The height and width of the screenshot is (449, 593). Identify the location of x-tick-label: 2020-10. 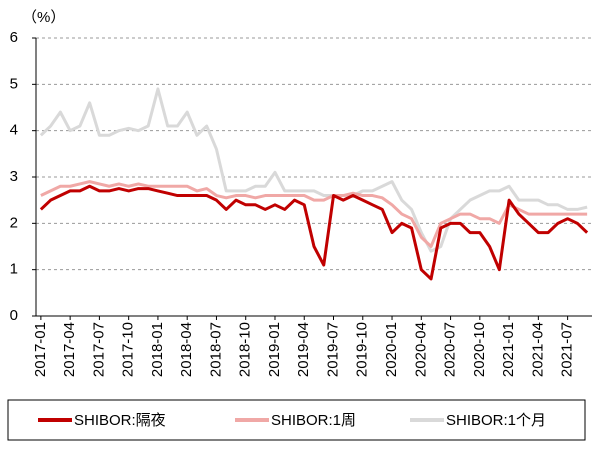
(479, 349).